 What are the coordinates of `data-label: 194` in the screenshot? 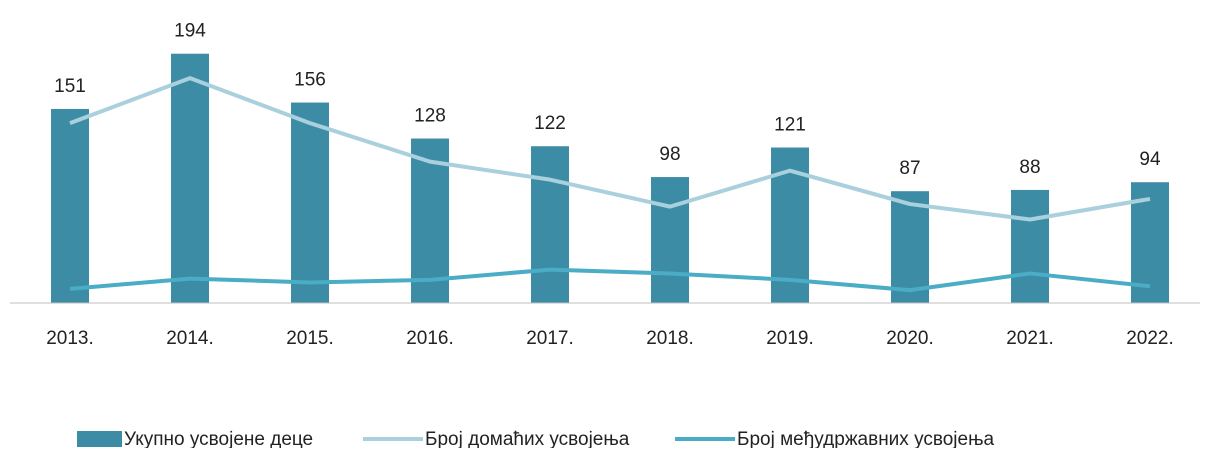 It's located at (190, 31).